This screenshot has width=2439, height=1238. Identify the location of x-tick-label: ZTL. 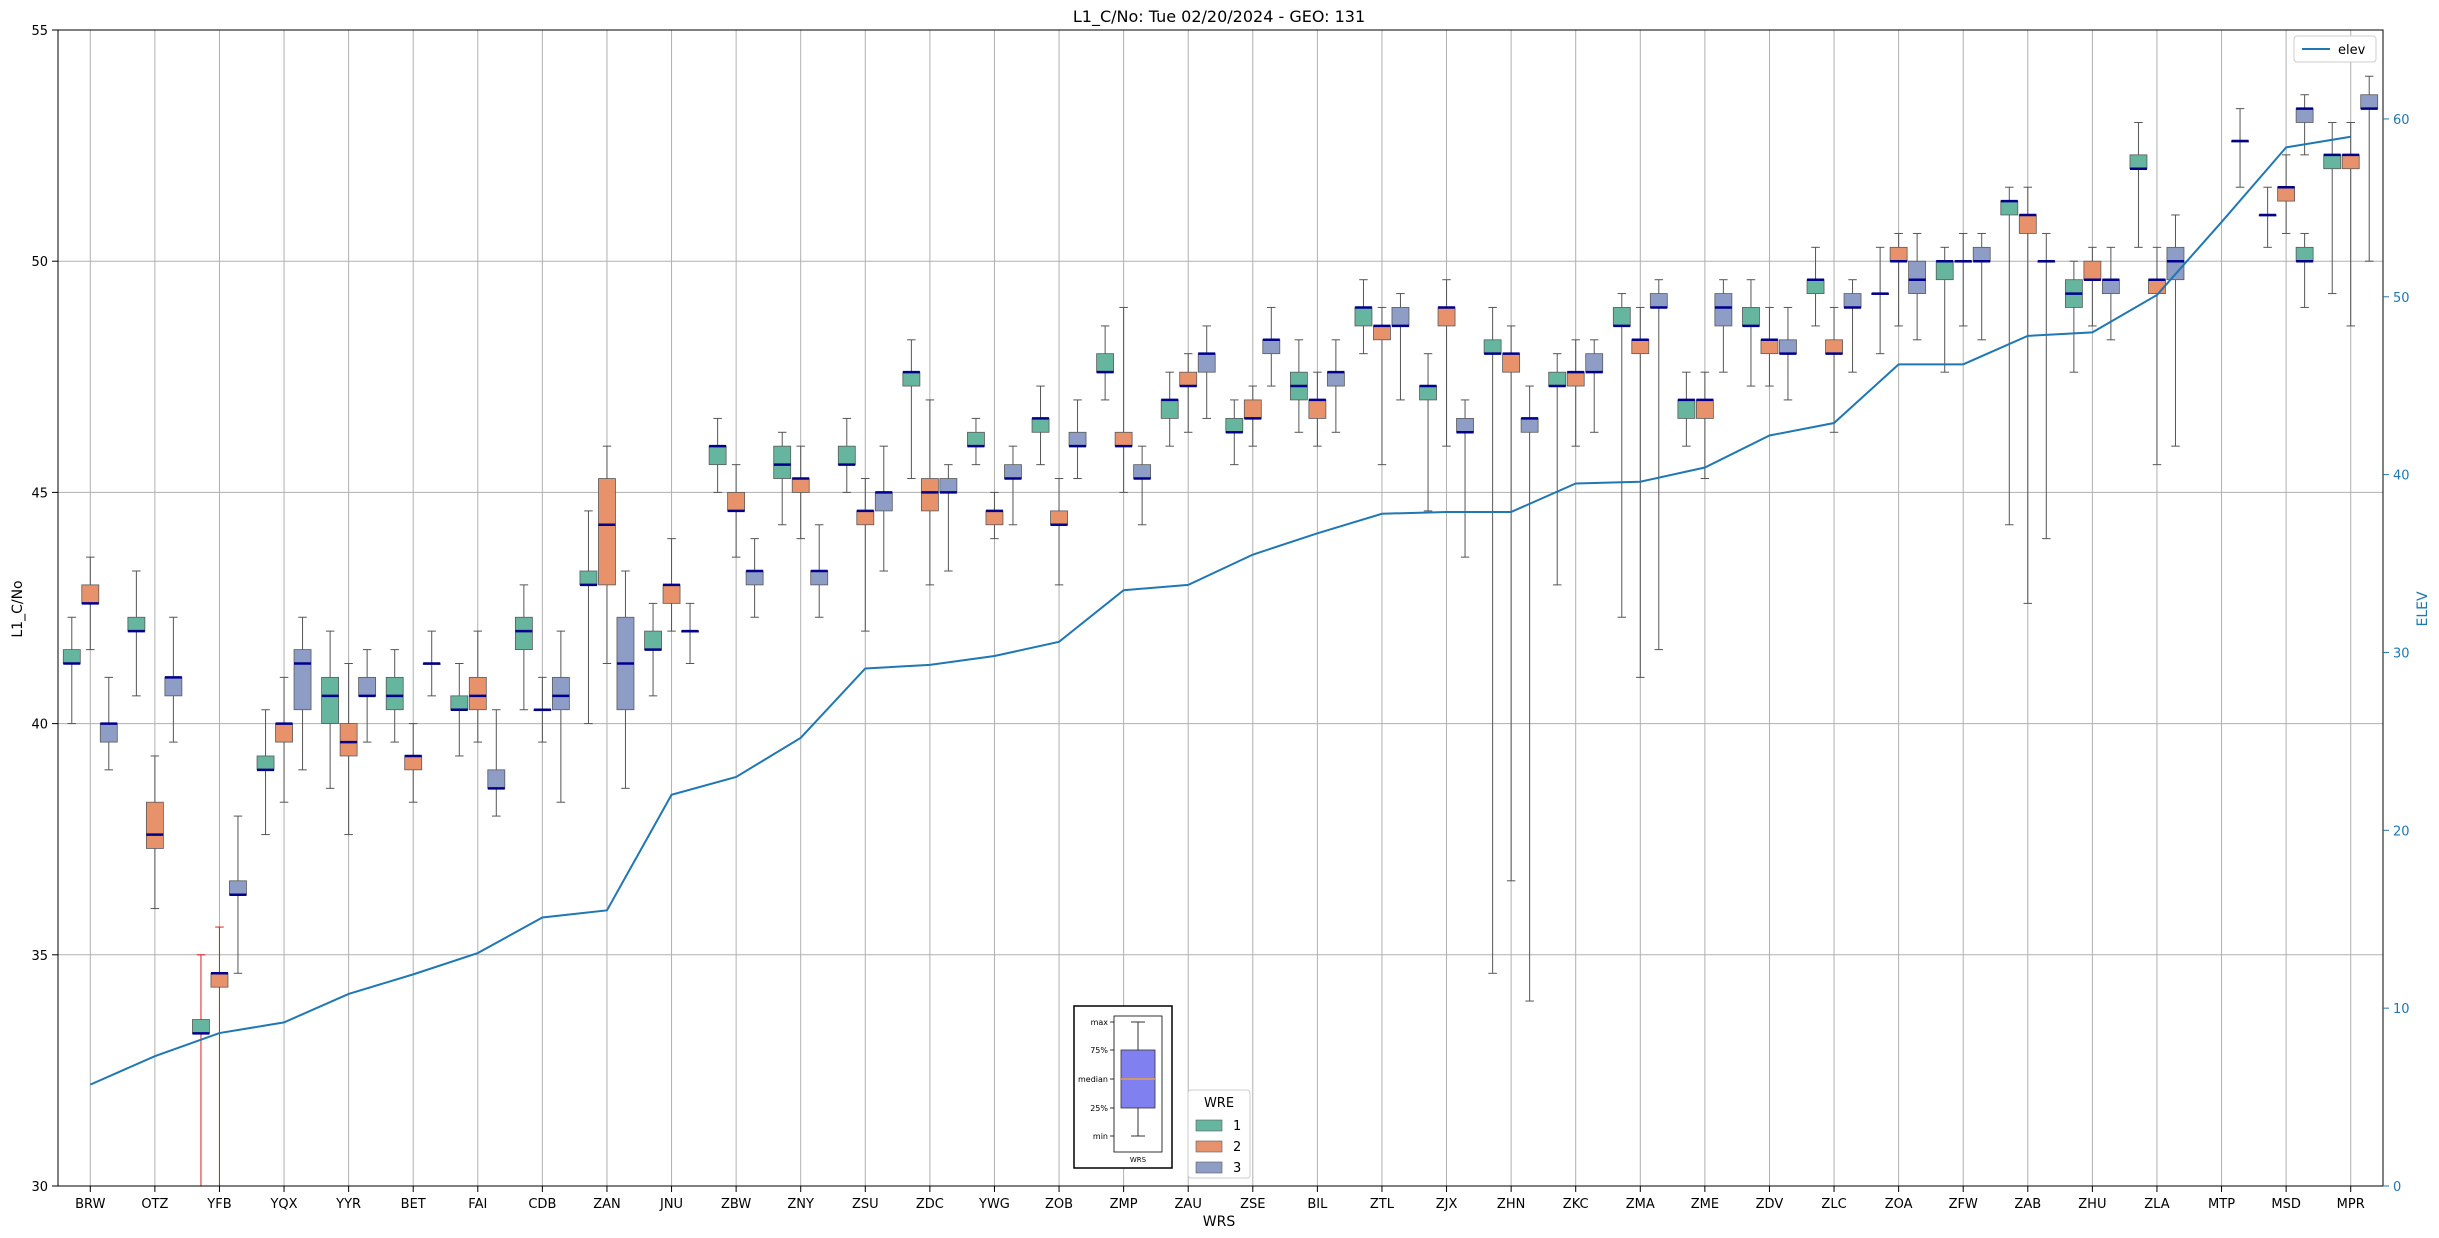
(1382, 1204).